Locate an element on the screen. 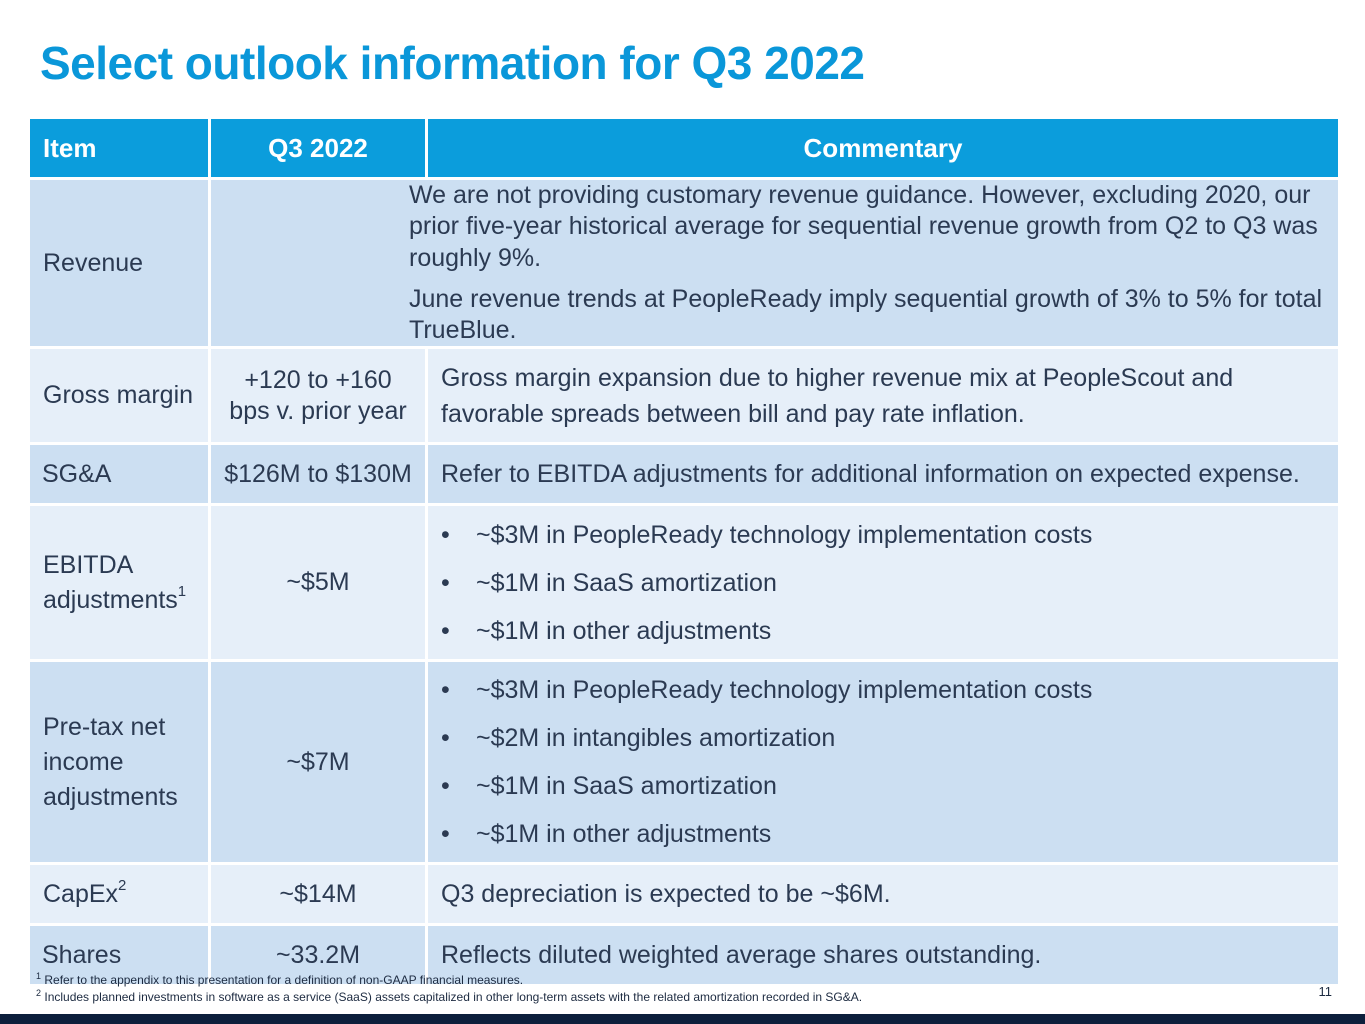 The width and height of the screenshot is (1365, 1024). gross-margin-q3-line-2: bps v. prior year is located at coordinates (318, 410).